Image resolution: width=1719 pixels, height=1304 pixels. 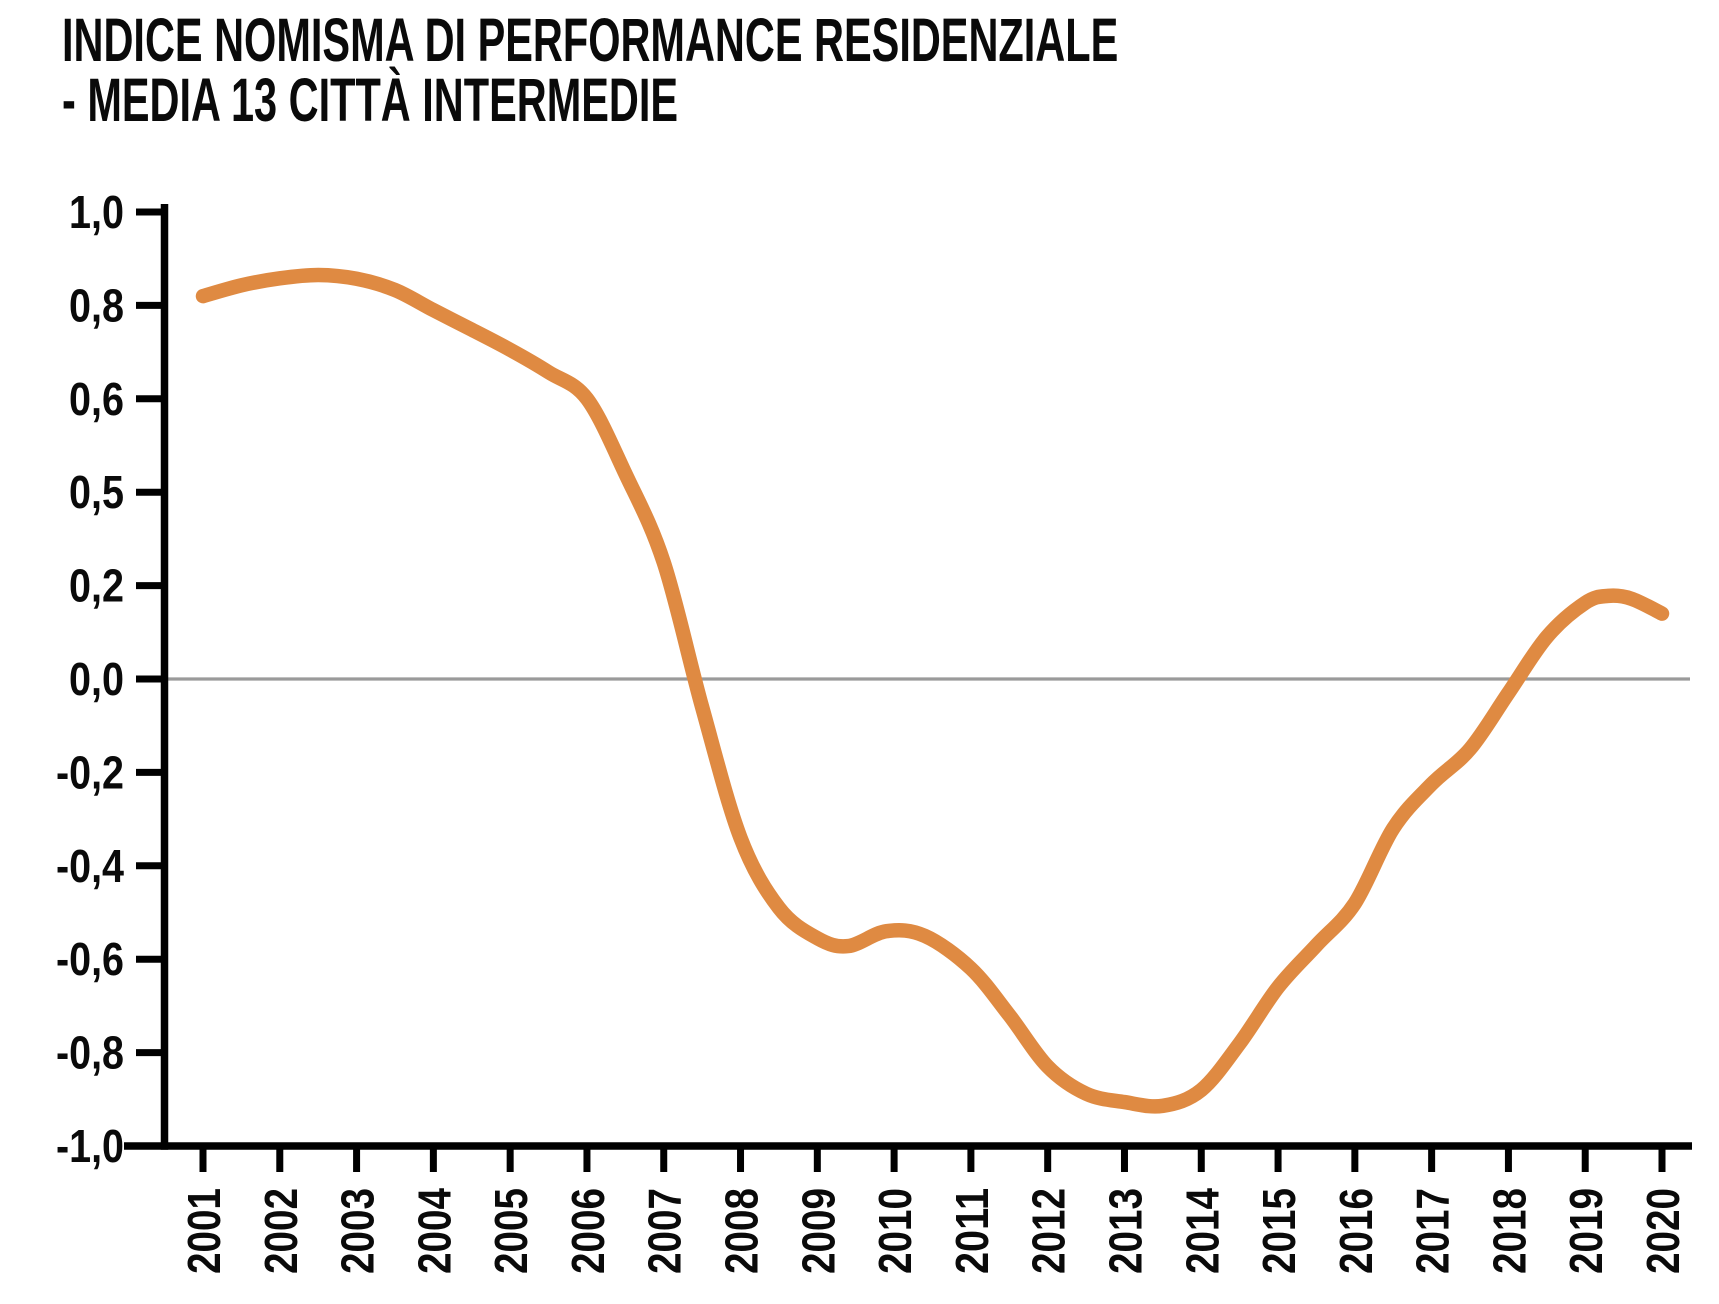 What do you see at coordinates (96, 212) in the screenshot?
I see `y-tick-label: 1,0` at bounding box center [96, 212].